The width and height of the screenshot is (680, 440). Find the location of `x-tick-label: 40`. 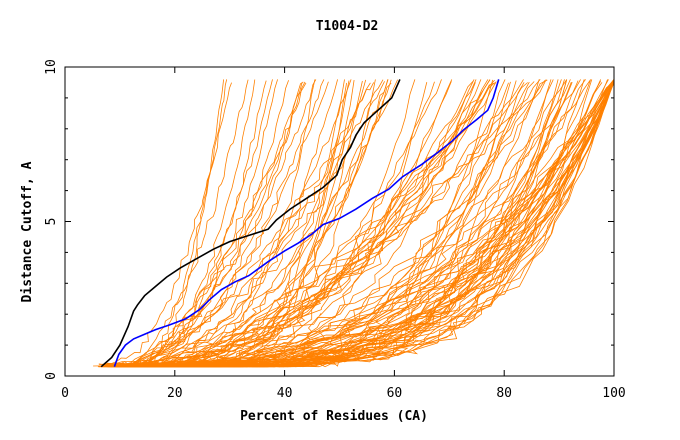

x-tick-label: 40 is located at coordinates (285, 393).